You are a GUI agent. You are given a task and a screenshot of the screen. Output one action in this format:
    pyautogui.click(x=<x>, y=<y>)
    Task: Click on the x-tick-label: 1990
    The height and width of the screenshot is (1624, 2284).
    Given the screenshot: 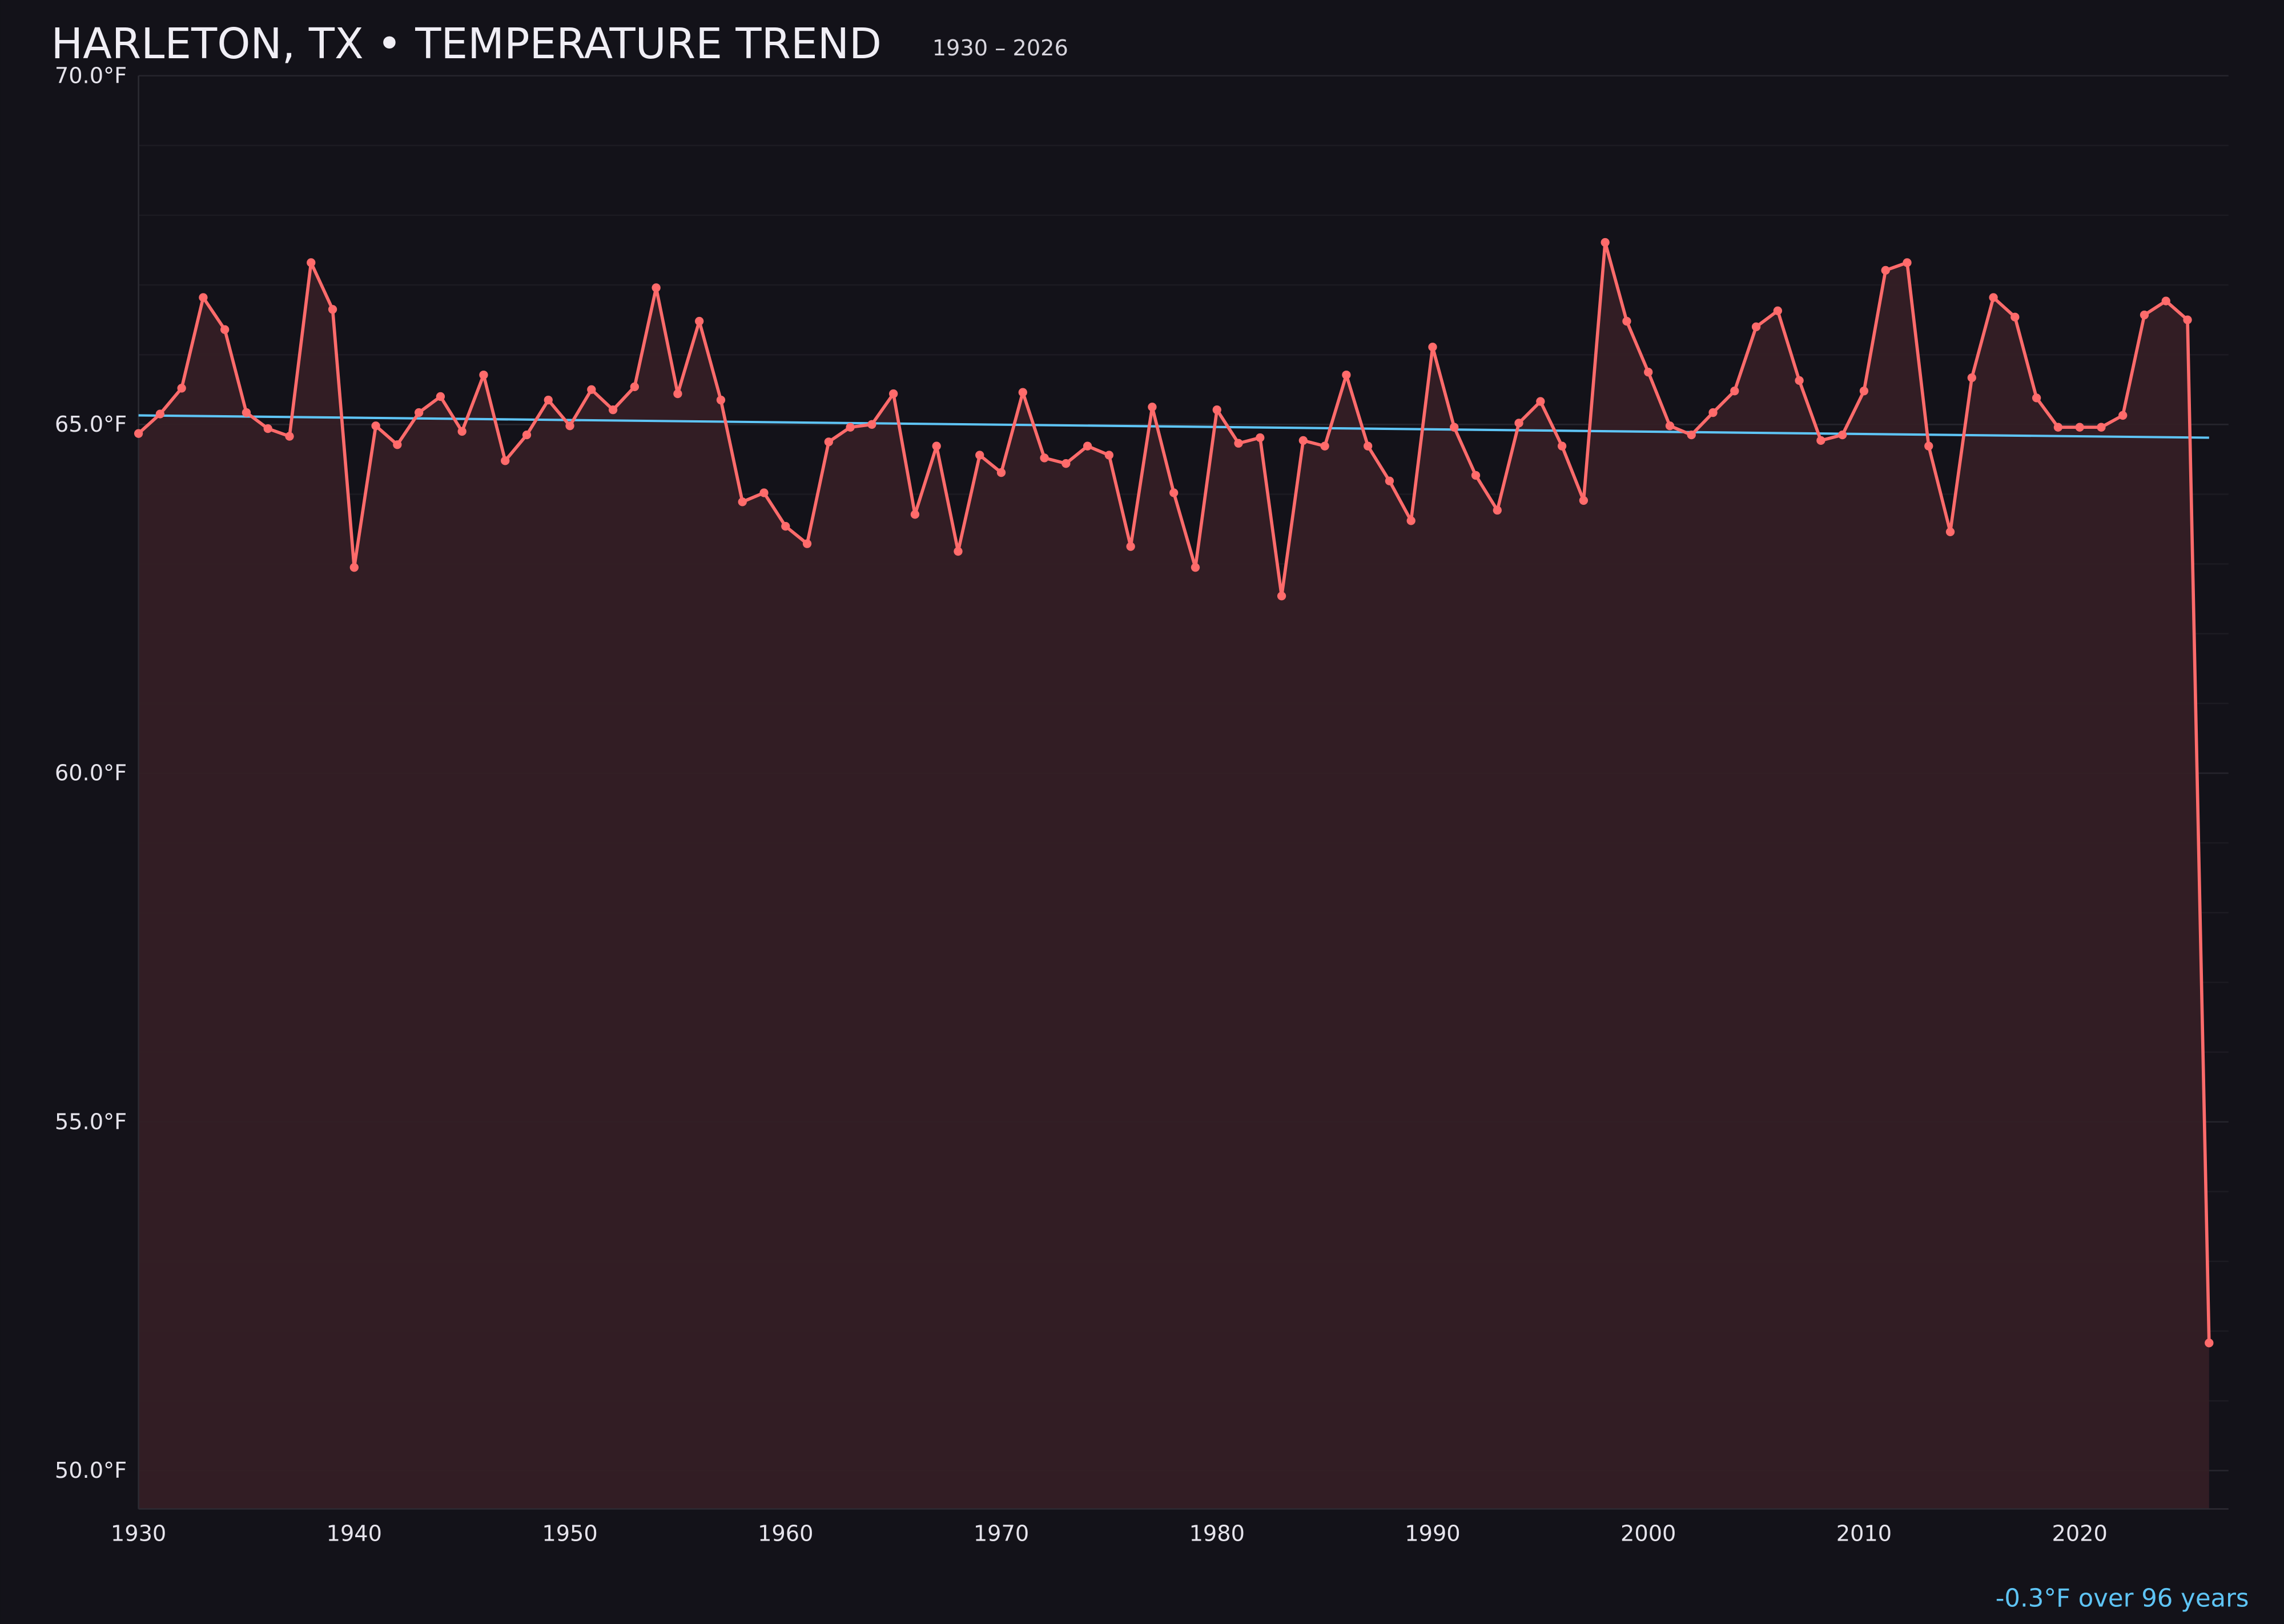 What is the action you would take?
    pyautogui.click(x=1432, y=1534)
    